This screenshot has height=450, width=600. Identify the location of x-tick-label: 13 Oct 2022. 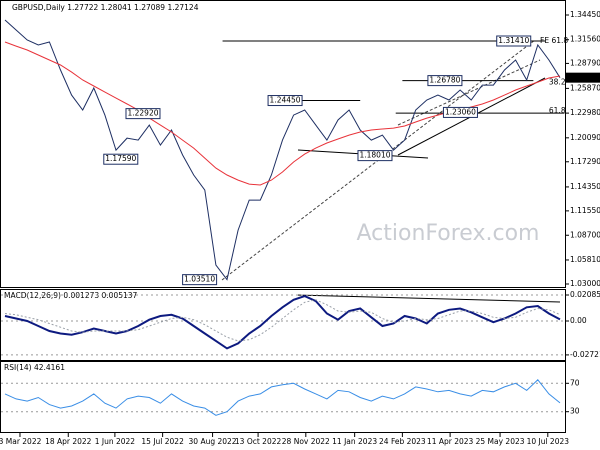
(258, 441).